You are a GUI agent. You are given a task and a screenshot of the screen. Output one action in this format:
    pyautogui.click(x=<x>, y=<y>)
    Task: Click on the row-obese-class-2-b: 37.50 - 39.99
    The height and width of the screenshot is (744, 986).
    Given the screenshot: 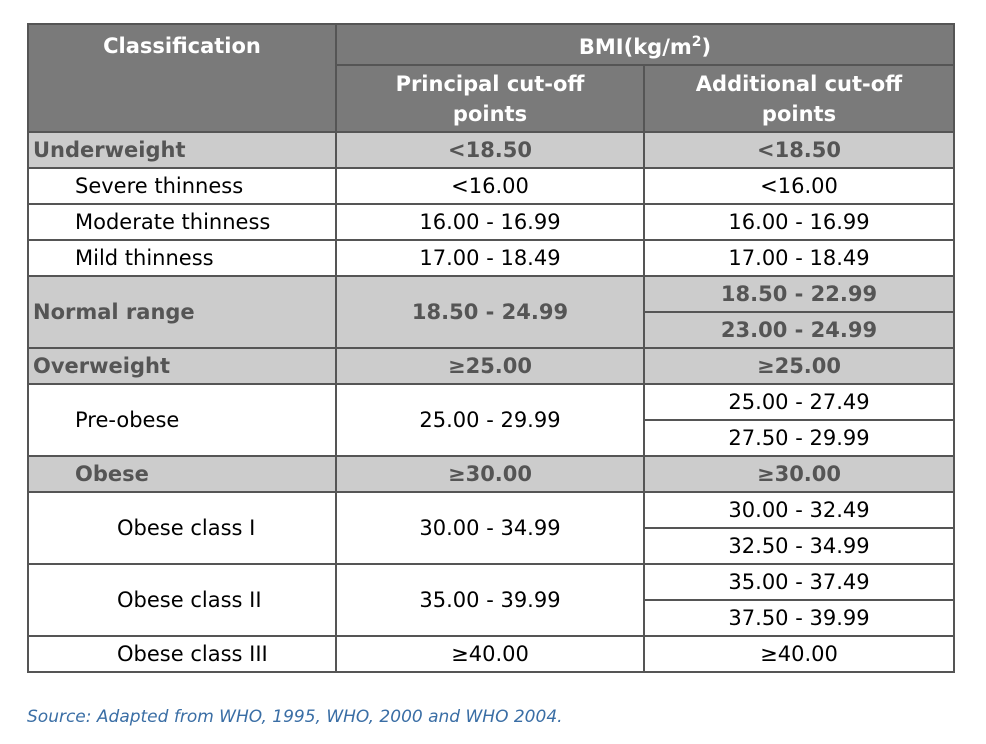 What is the action you would take?
    pyautogui.click(x=492, y=618)
    